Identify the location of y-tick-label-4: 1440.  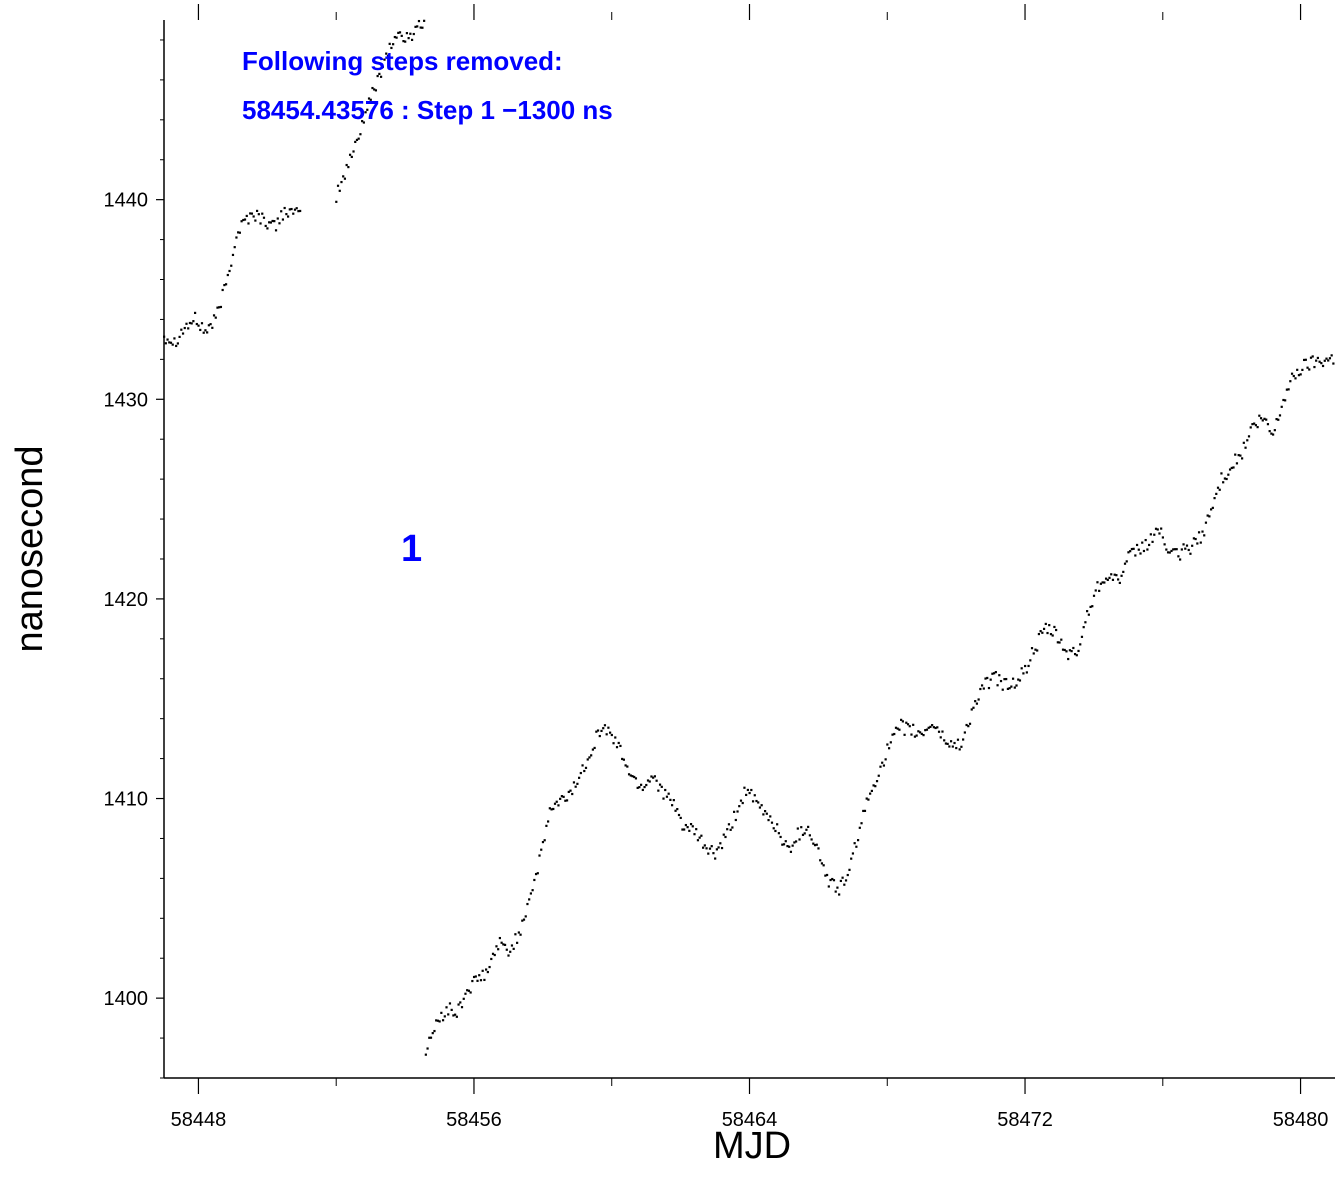
(126, 201).